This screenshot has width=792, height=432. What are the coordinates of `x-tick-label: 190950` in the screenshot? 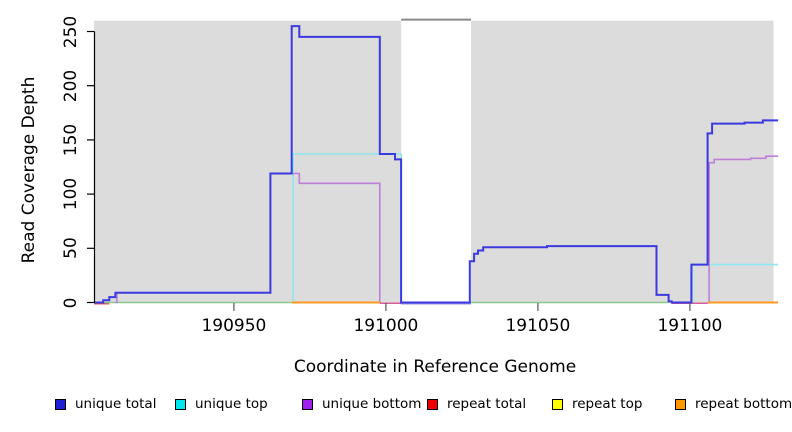 It's located at (234, 326).